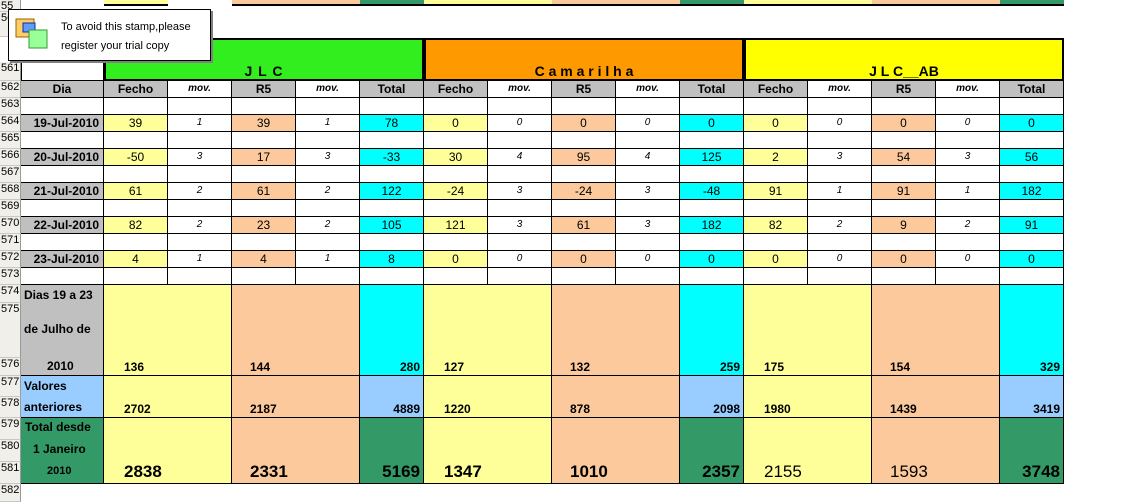  What do you see at coordinates (936, 330) in the screenshot?
I see `summary-r5-cell: 154` at bounding box center [936, 330].